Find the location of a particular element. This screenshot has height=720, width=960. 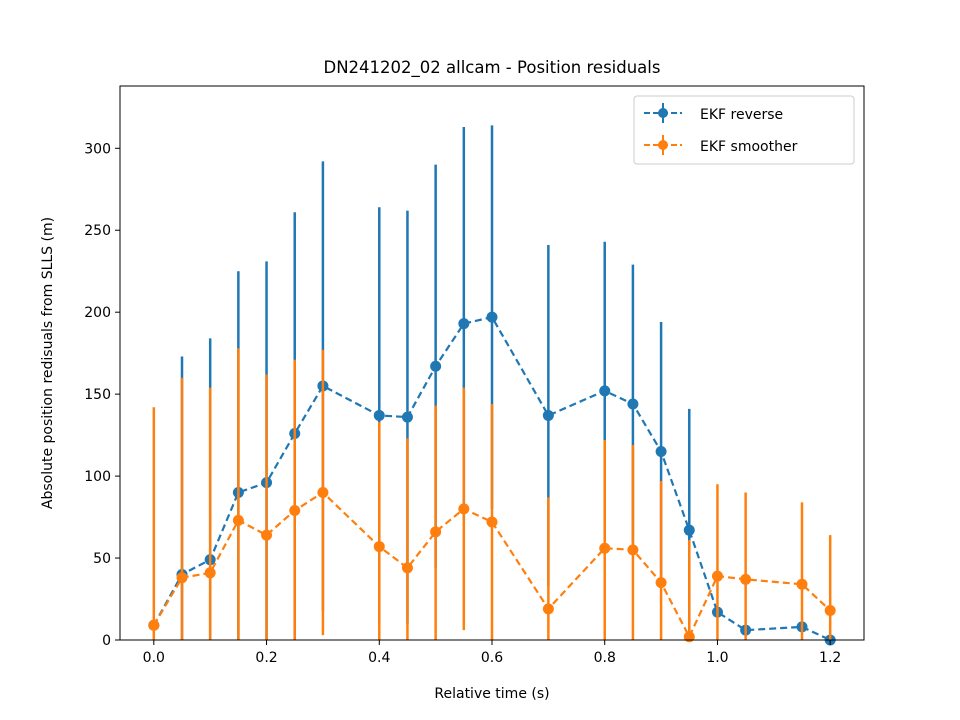

y-tick-label: 300 is located at coordinates (97, 149).